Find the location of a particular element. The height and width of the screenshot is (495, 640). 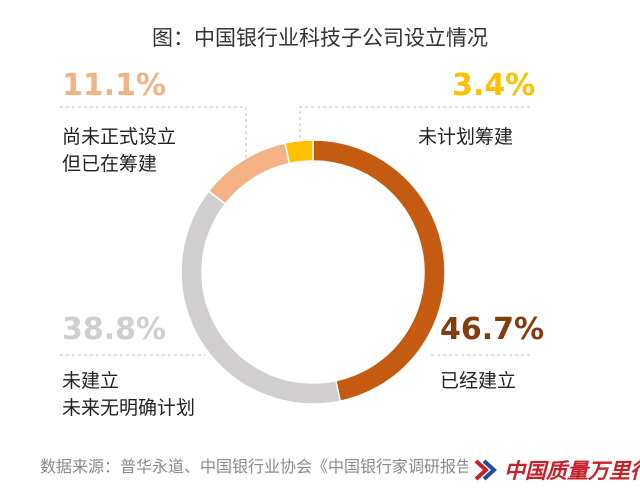

category-label-not-established: 未建立 未来无明确计划 is located at coordinates (129, 394).